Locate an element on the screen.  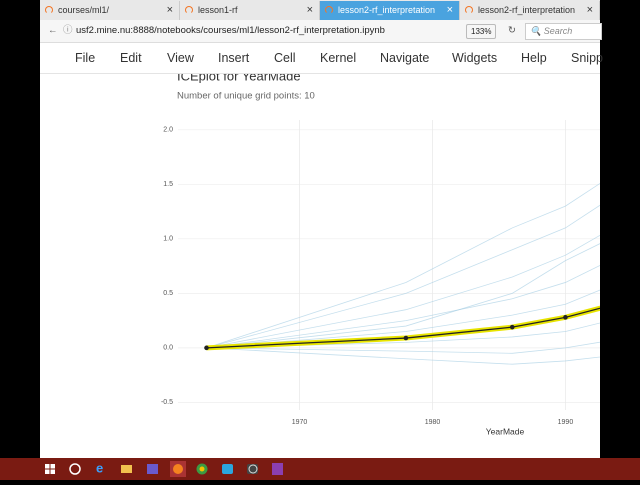
x-tick-label: 1990 is located at coordinates (566, 422).